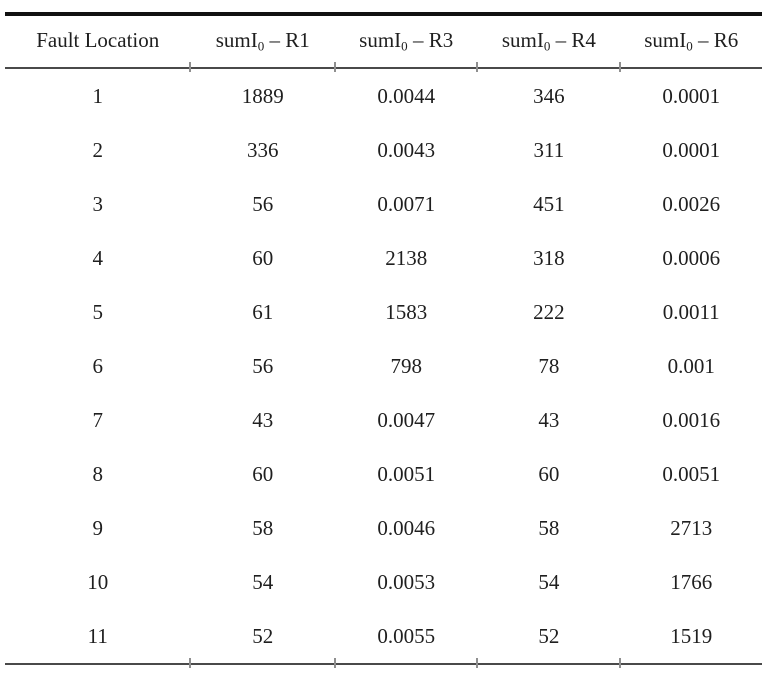 This screenshot has height=681, width=767. What do you see at coordinates (573, 40) in the screenshot?
I see `header-suffix: – R4` at bounding box center [573, 40].